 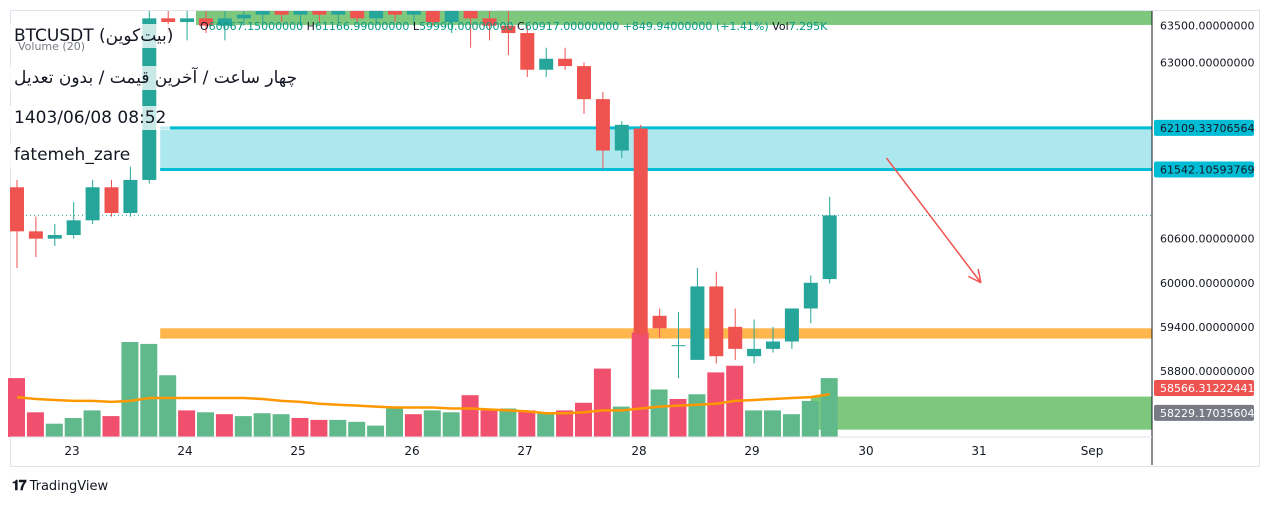 What do you see at coordinates (256, 26) in the screenshot?
I see `ohlc-open: 60067.15000000` at bounding box center [256, 26].